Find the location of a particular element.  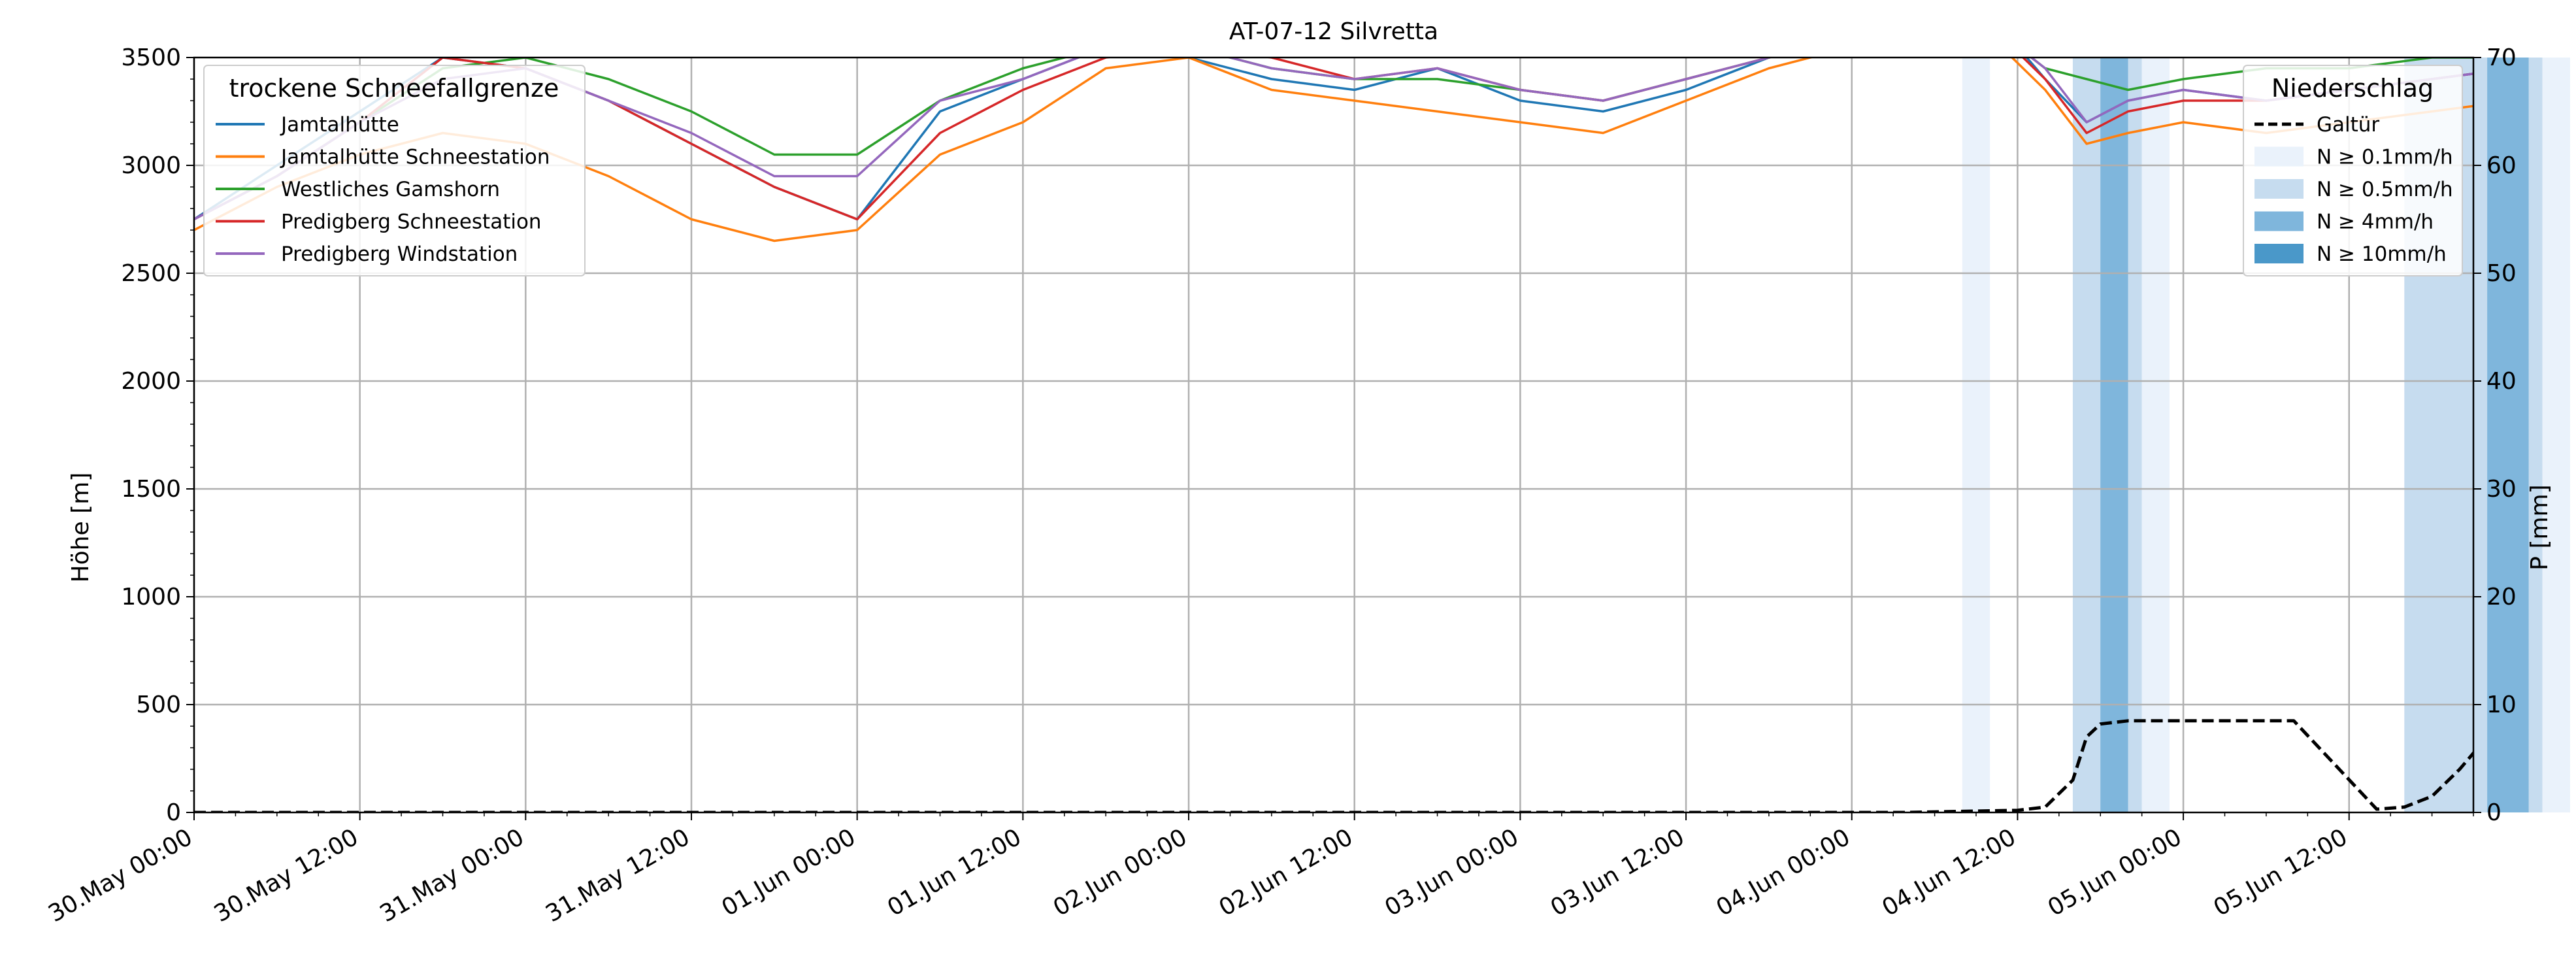

y-tick-label-left: 2000 is located at coordinates (151, 381).